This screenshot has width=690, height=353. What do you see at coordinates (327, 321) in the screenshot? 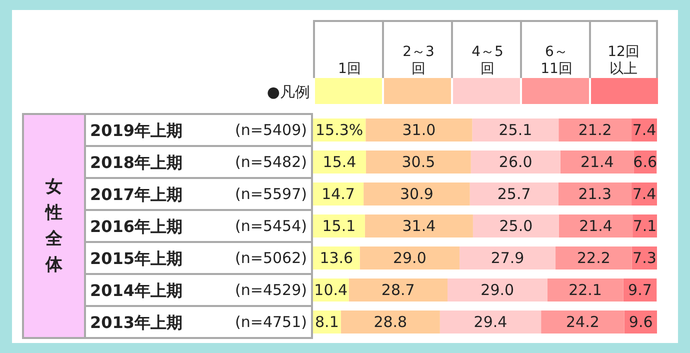
I see `data-label: 8.1` at bounding box center [327, 321].